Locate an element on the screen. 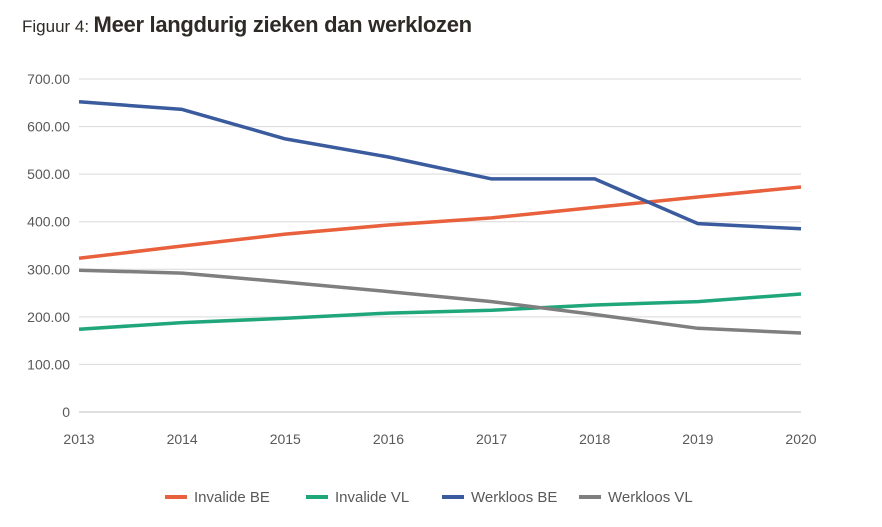  series-line-werkloos-vl is located at coordinates (440, 301).